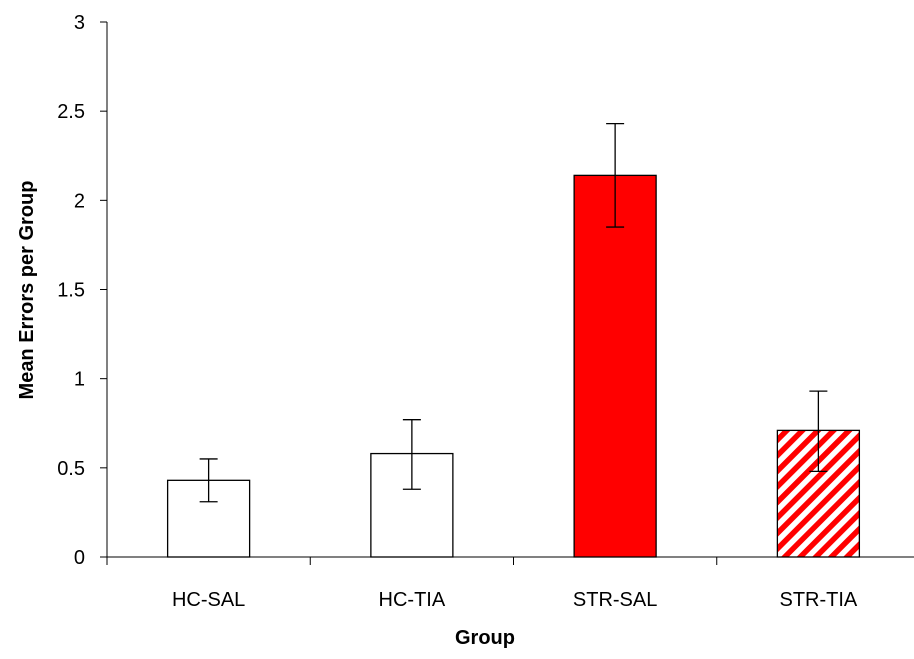  Describe the element at coordinates (615, 600) in the screenshot. I see `x-tick-label: STR-SAL` at that location.